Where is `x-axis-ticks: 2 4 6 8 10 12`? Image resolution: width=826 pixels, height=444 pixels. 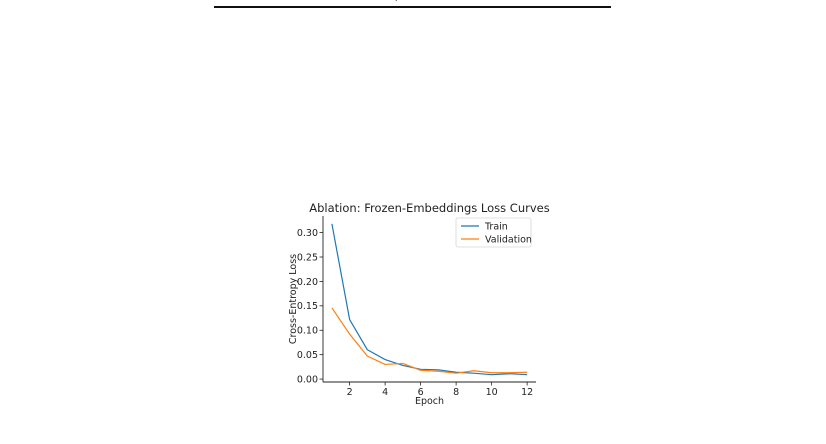
x-axis-ticks: 2 4 6 8 10 12 is located at coordinates (440, 390).